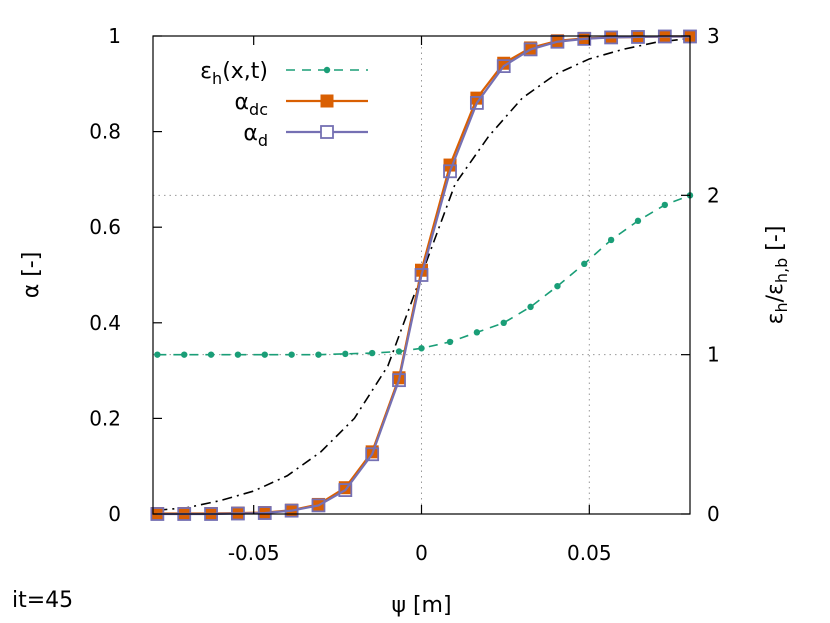  I want to click on y-tick-label: 0.2, so click(105, 418).